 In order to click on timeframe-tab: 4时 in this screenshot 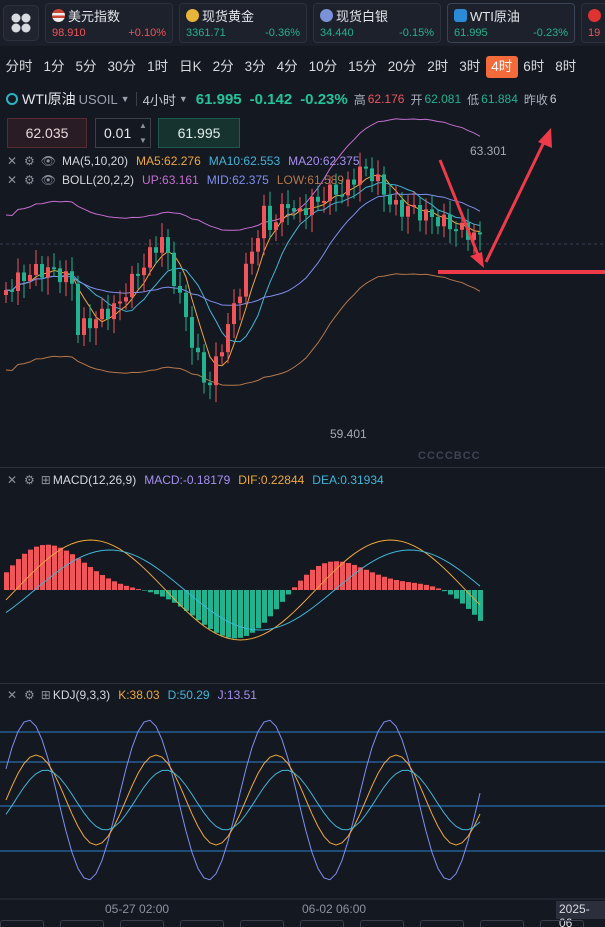, I will do `click(501, 67)`.